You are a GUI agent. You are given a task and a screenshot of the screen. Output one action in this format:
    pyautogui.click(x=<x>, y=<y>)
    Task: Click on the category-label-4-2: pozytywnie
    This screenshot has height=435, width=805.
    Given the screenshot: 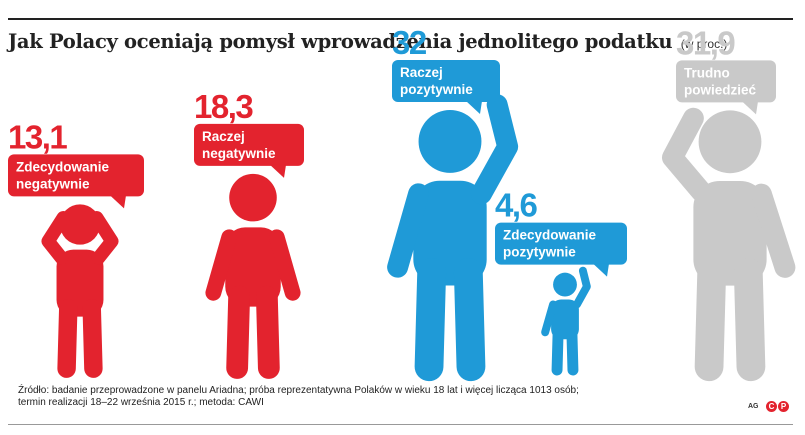 What is the action you would take?
    pyautogui.click(x=539, y=252)
    